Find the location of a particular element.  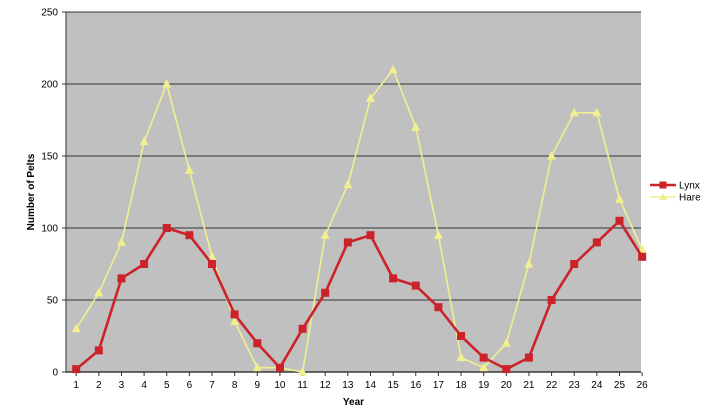

x-tick-label: 7 is located at coordinates (212, 385).